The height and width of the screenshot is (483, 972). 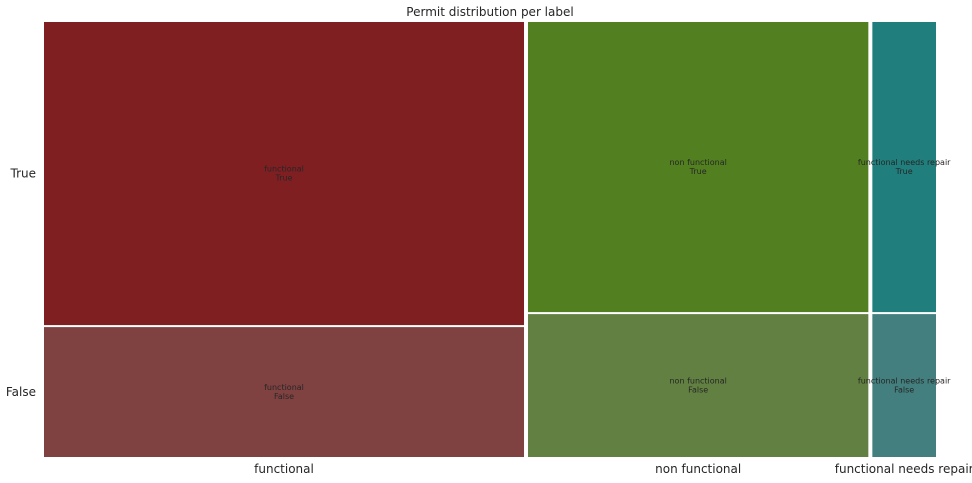 I want to click on mosaic-cell-non-functional-false, so click(x=698, y=385).